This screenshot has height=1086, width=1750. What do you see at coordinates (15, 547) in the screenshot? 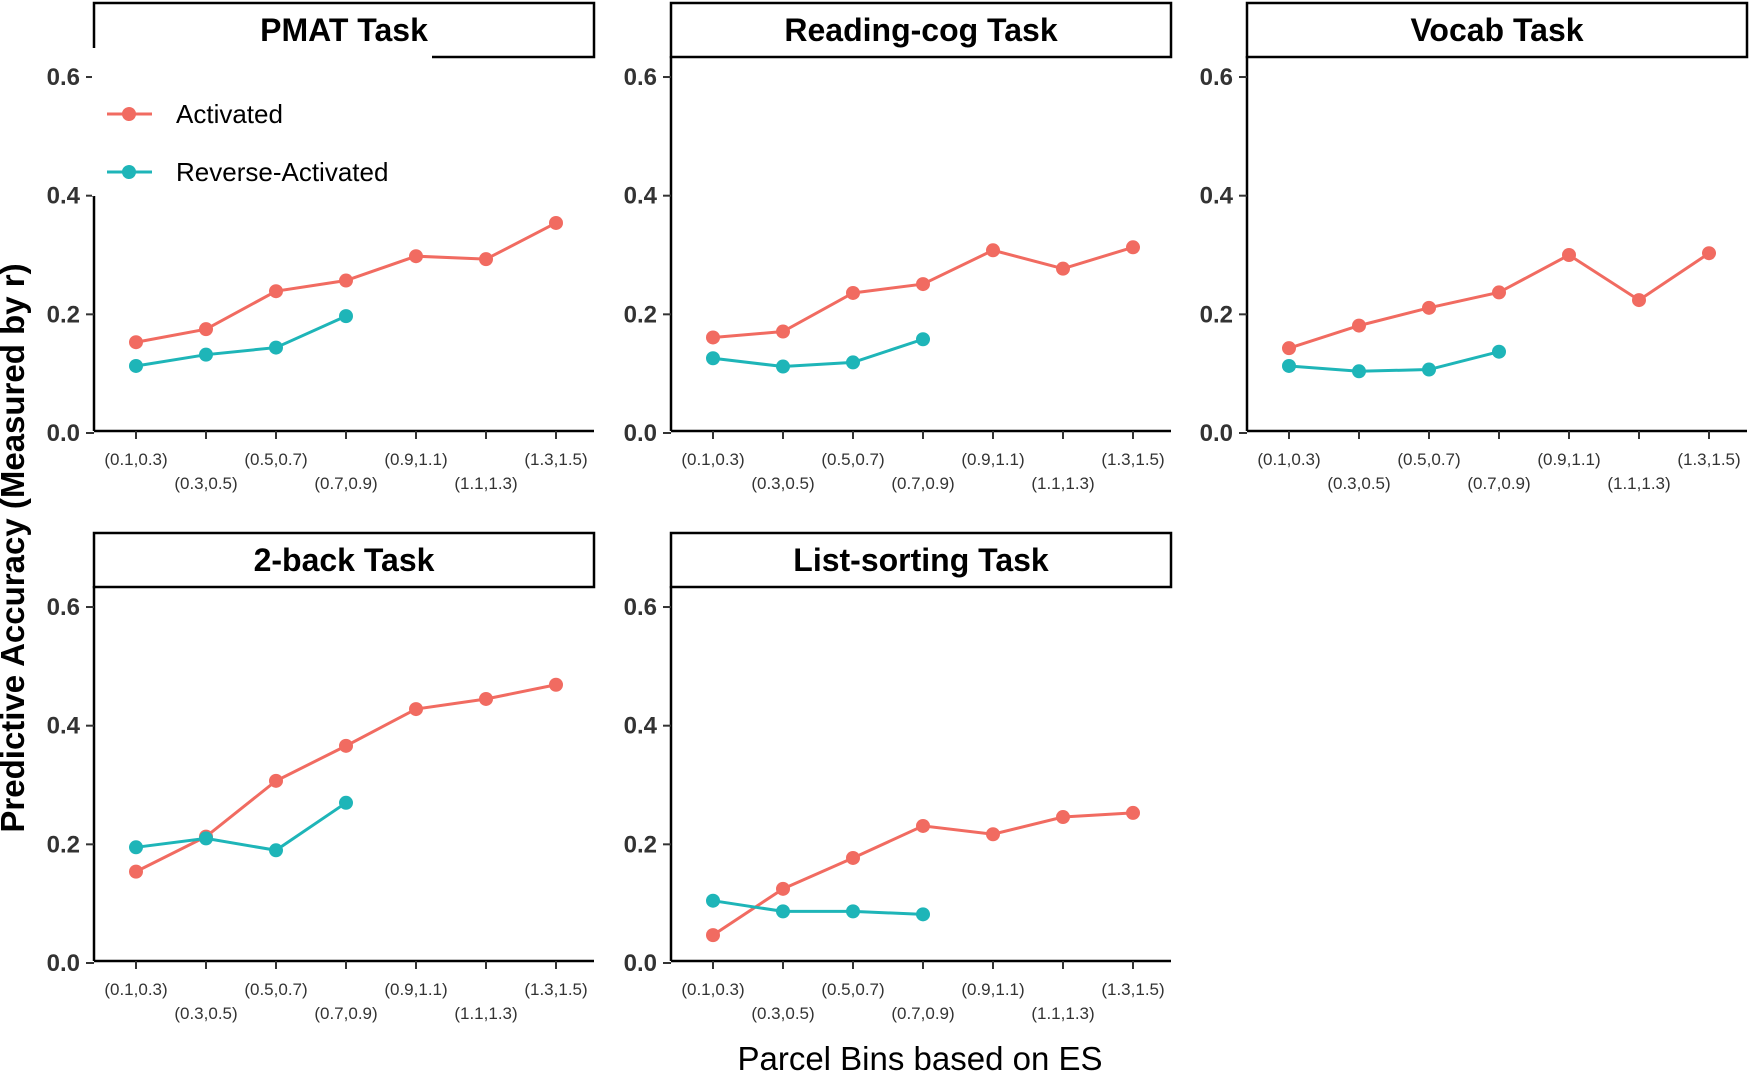
I see `y-axis-title: Predictive Accuracy (Measured by r)` at bounding box center [15, 547].